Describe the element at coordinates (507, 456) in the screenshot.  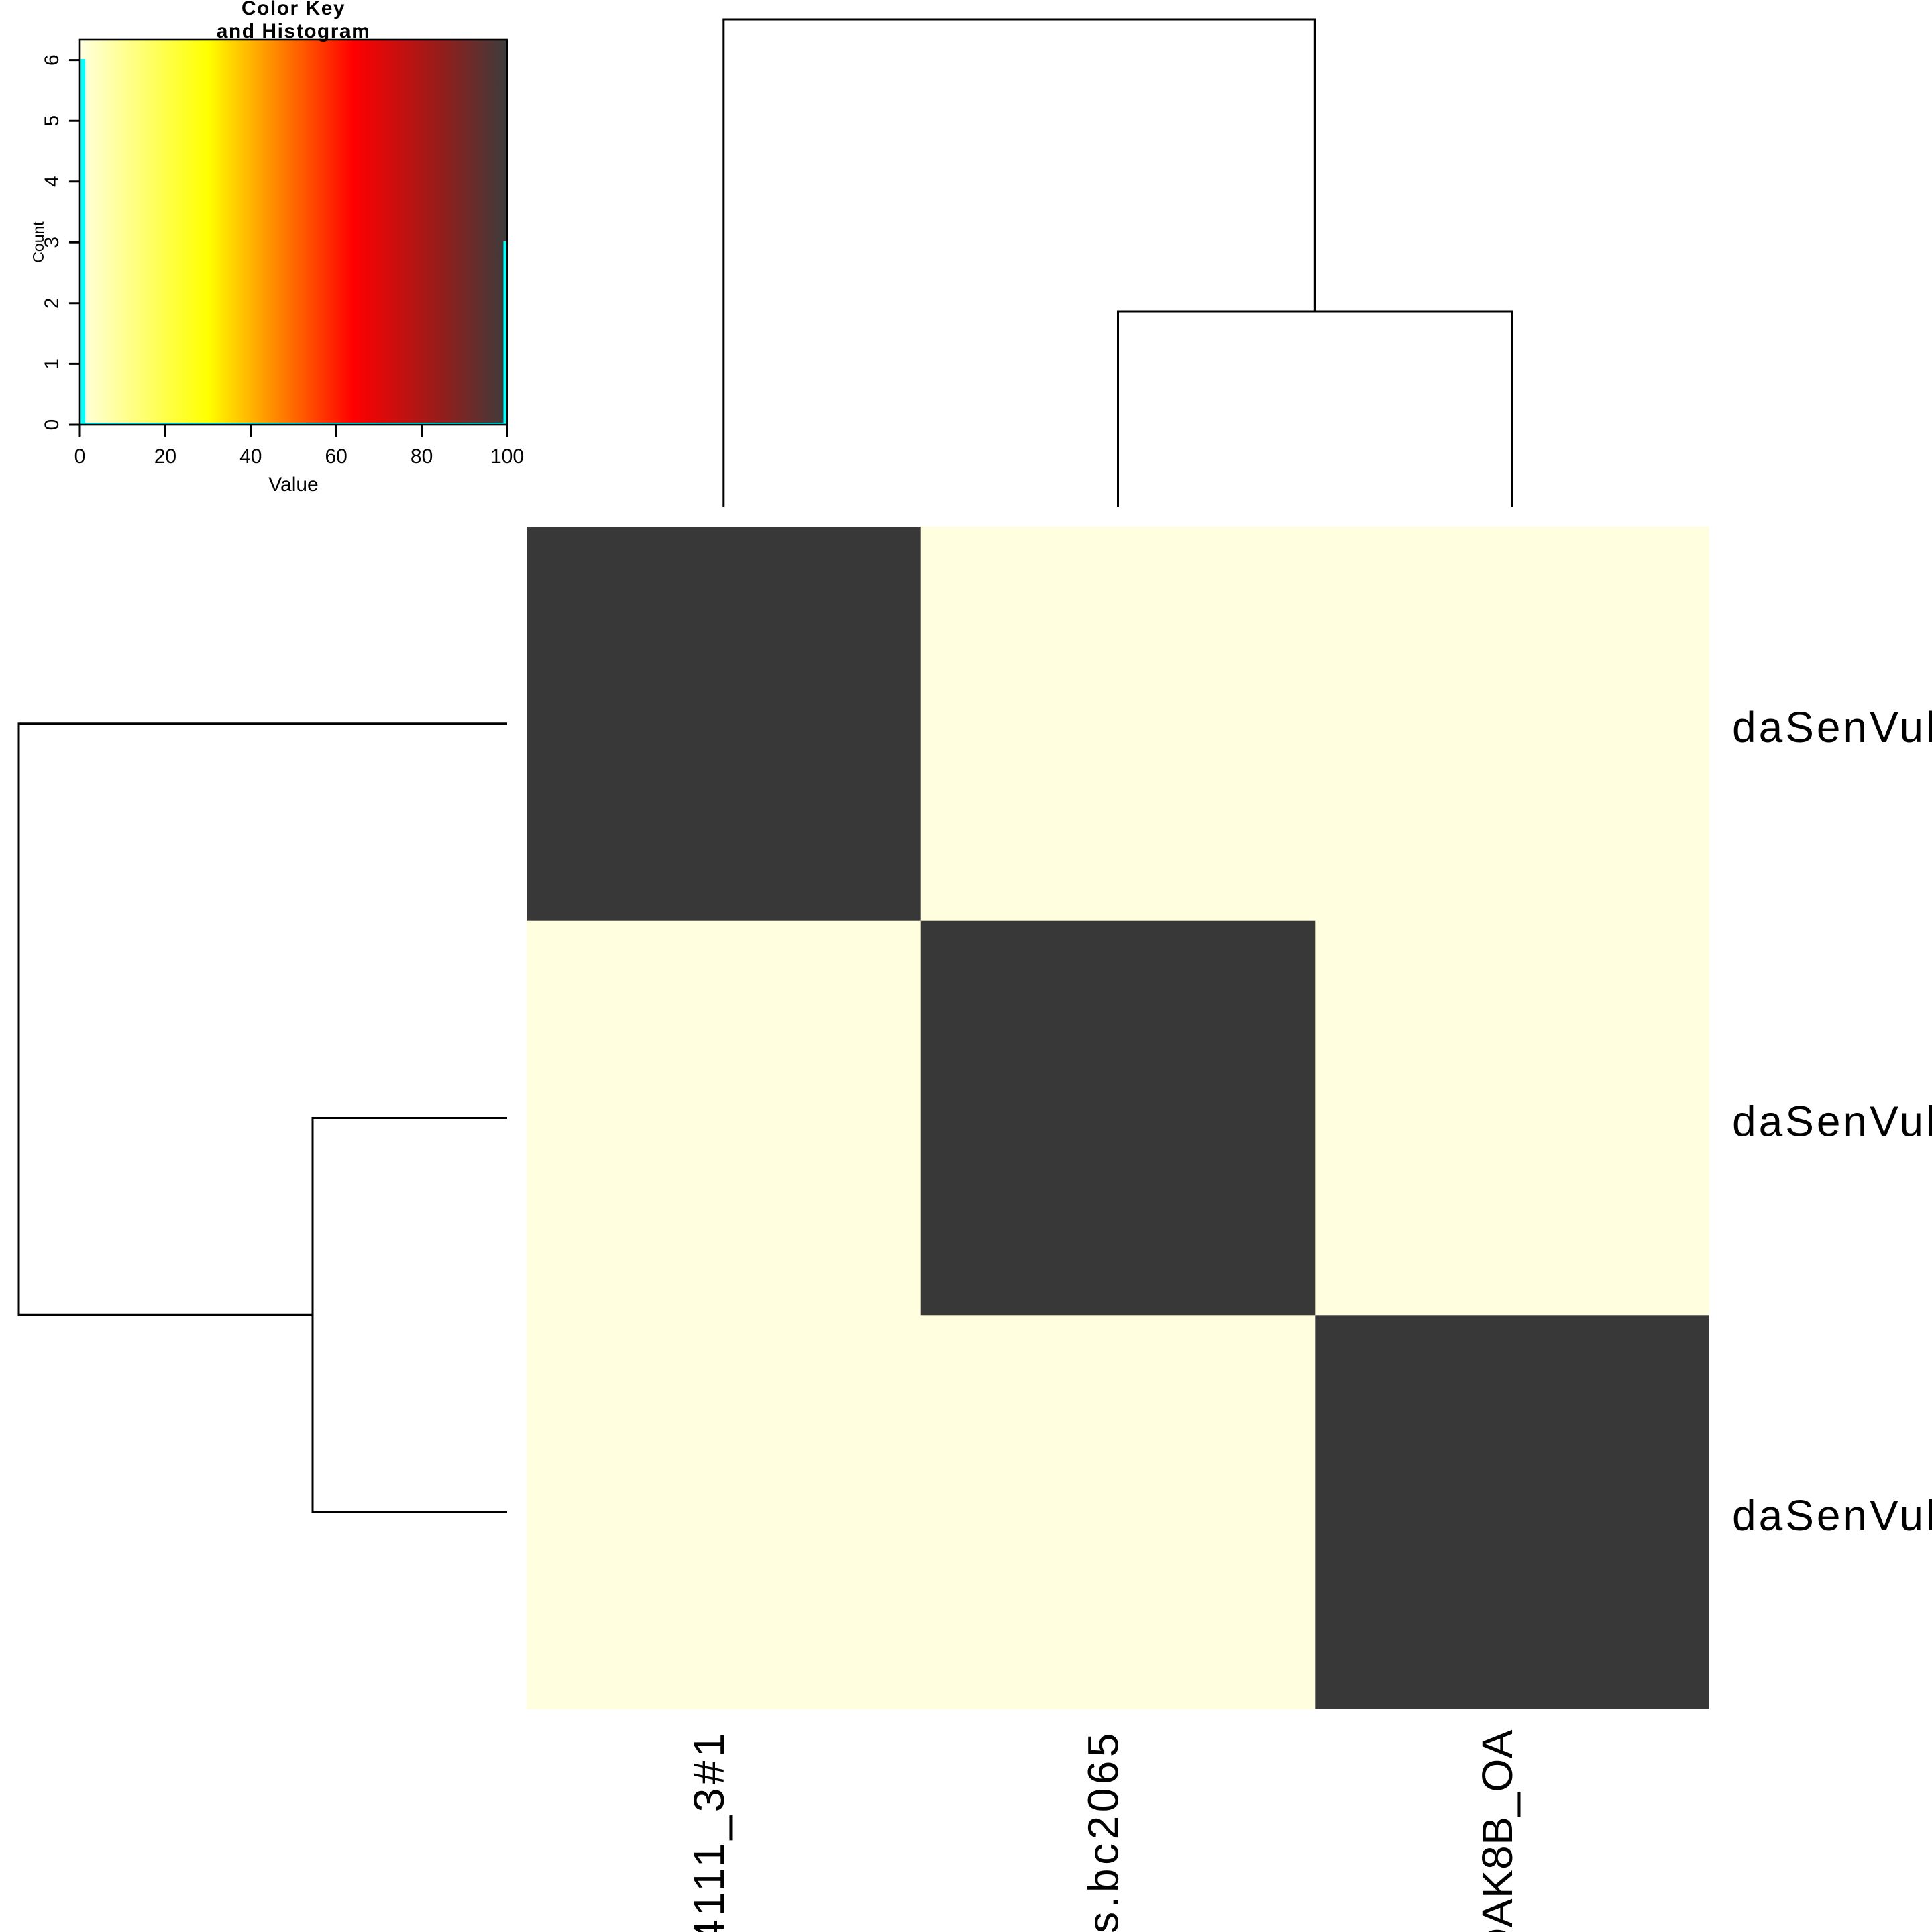
I see `svg-text: 100` at that location.